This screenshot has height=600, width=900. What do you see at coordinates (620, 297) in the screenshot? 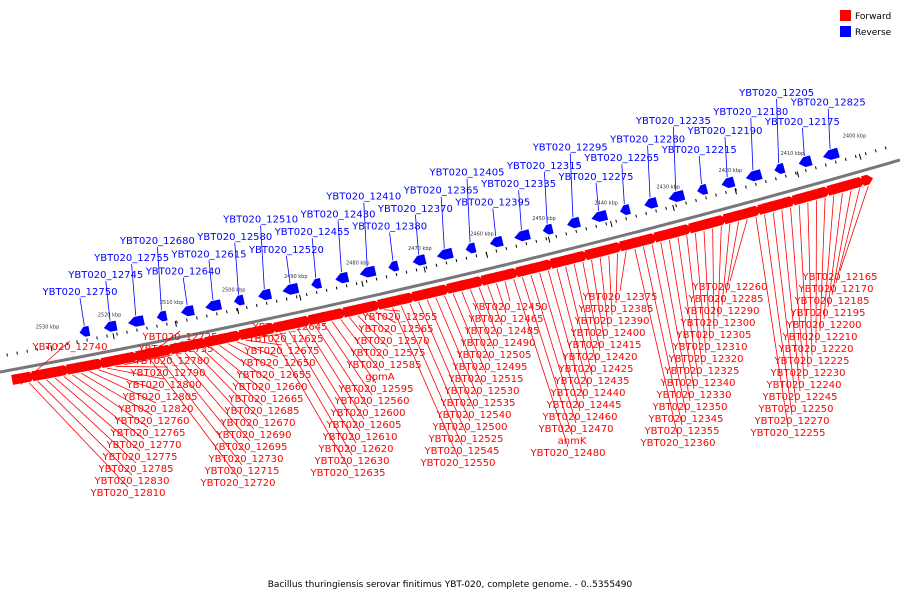
I see `forward-gene-label: YBT020_12375` at bounding box center [620, 297].